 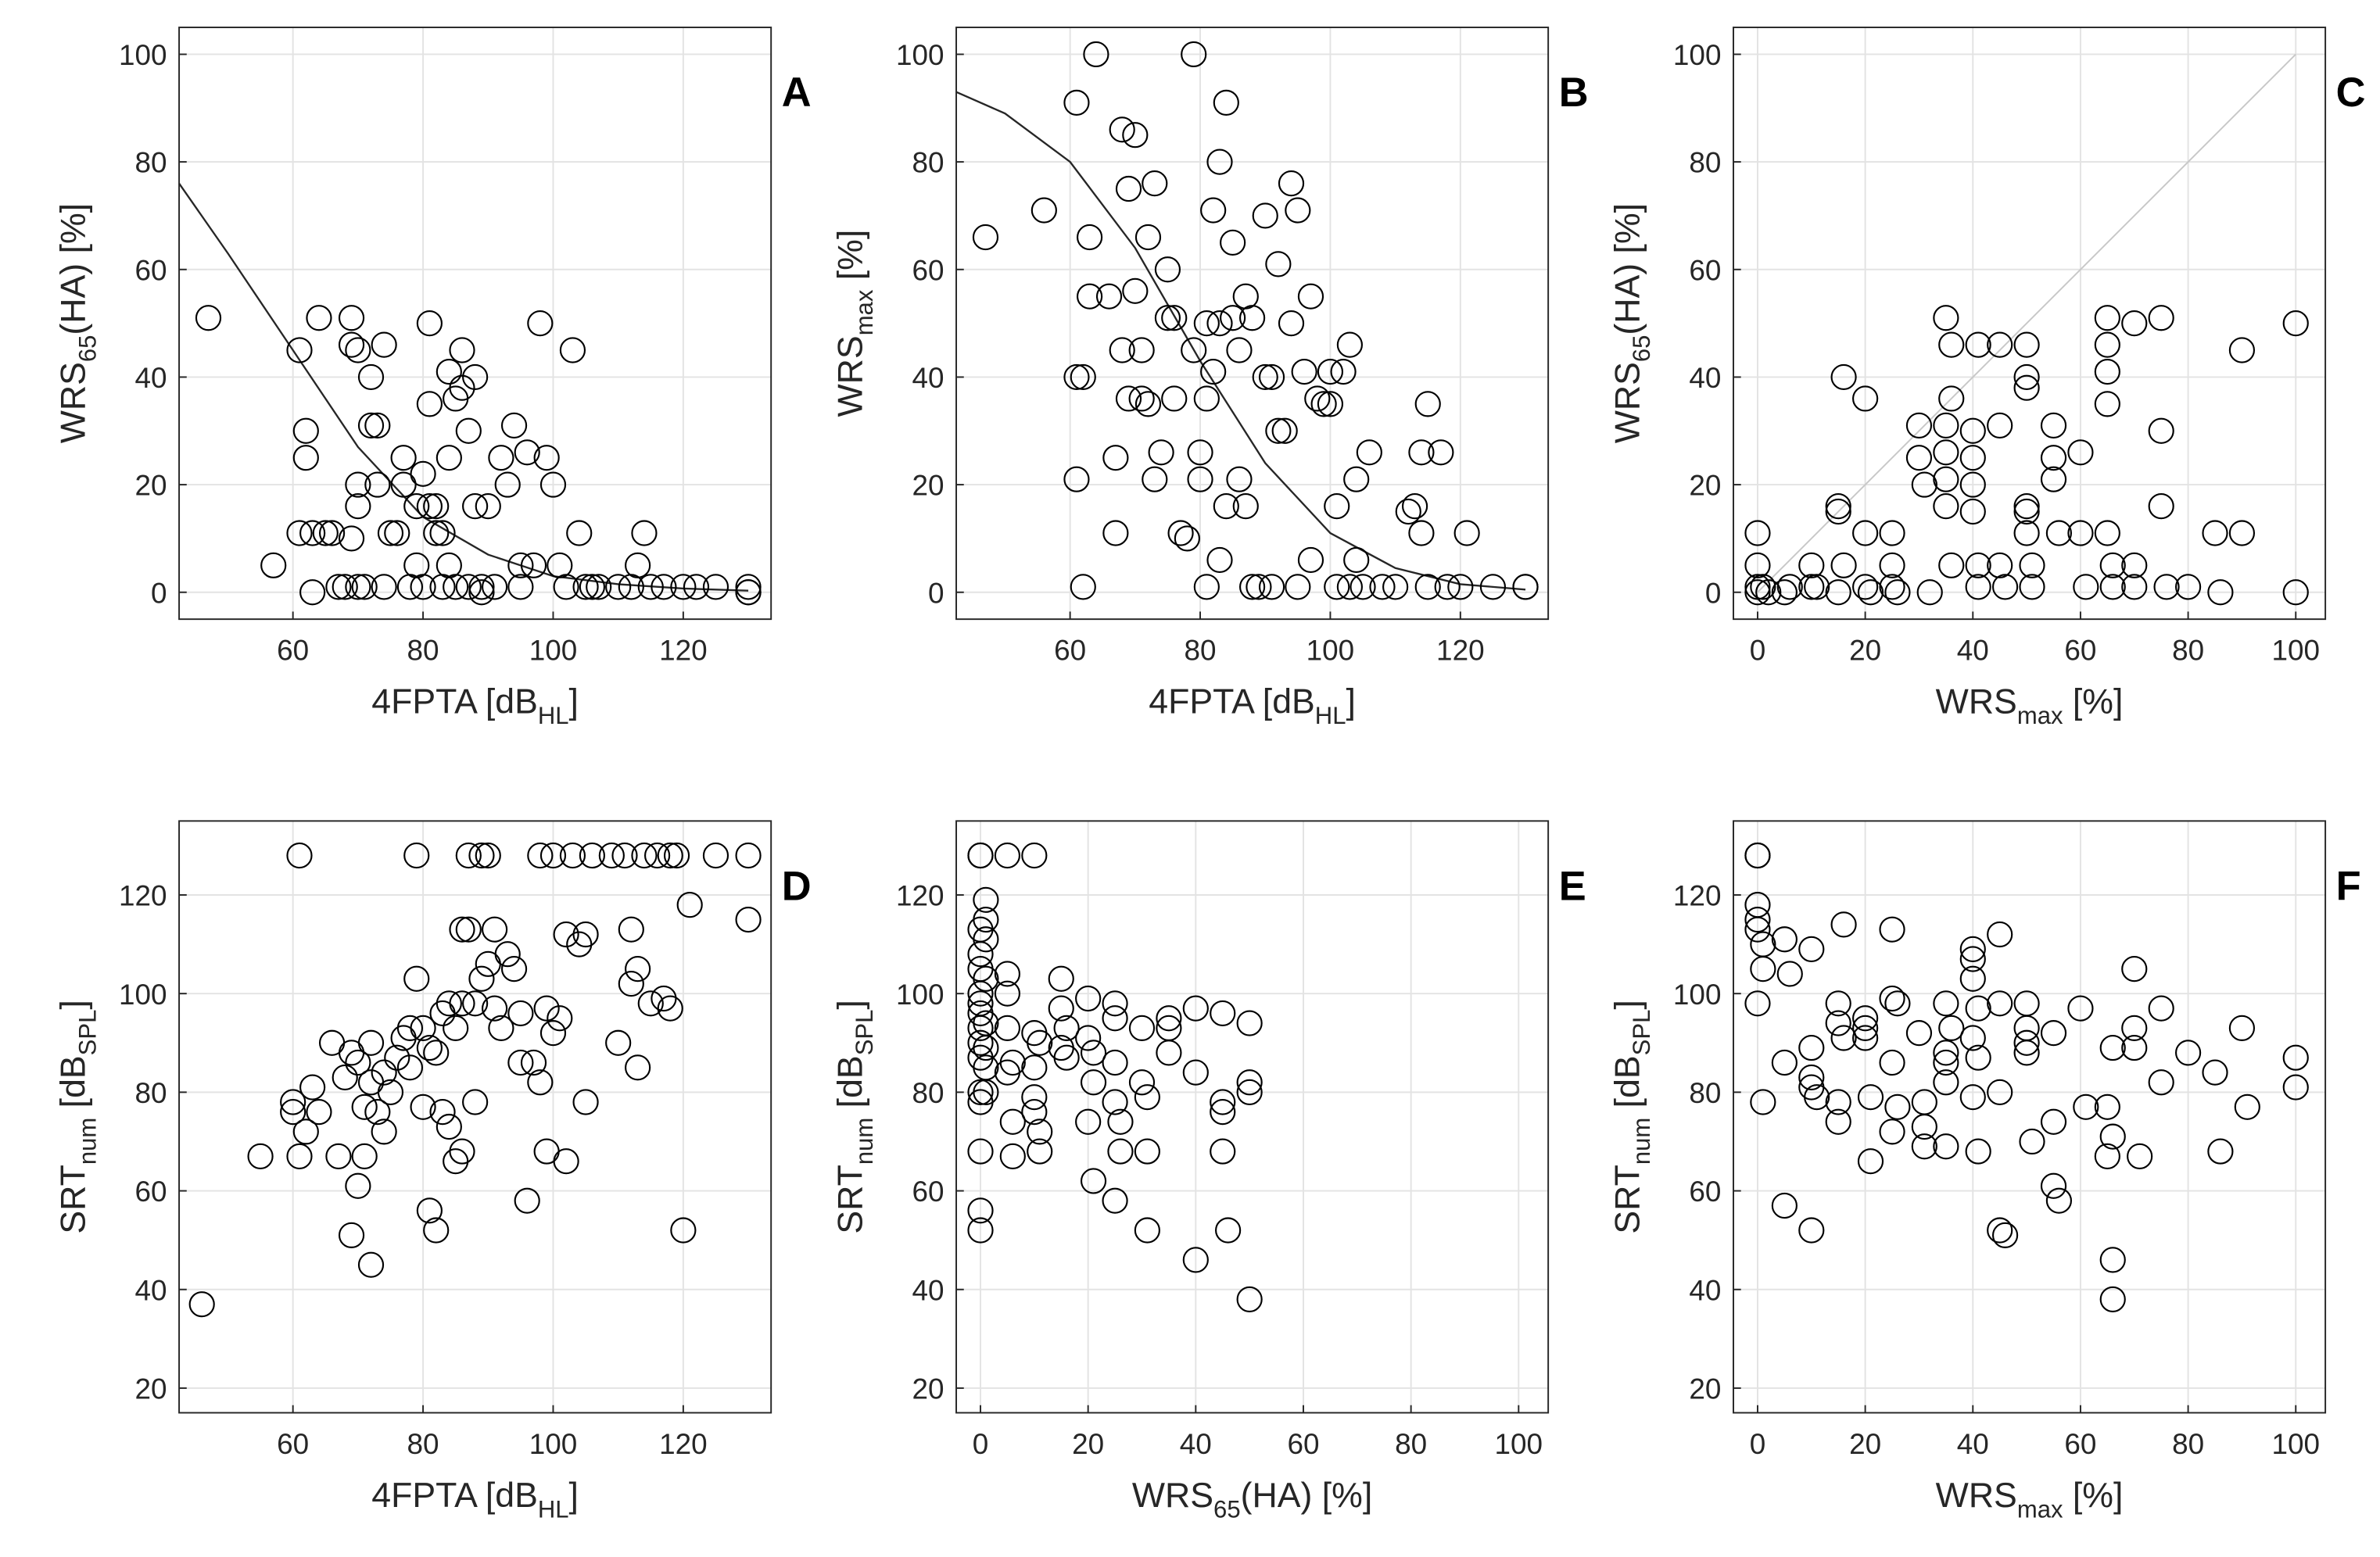 I want to click on x-tick-label: 60, so click(x=1070, y=651).